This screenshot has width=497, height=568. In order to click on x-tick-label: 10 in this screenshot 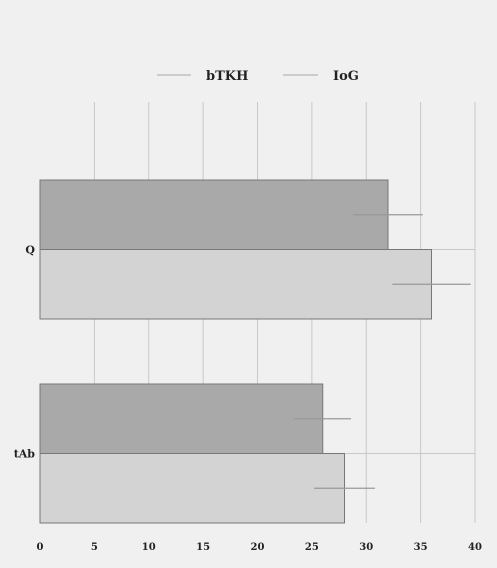, I will do `click(149, 547)`.